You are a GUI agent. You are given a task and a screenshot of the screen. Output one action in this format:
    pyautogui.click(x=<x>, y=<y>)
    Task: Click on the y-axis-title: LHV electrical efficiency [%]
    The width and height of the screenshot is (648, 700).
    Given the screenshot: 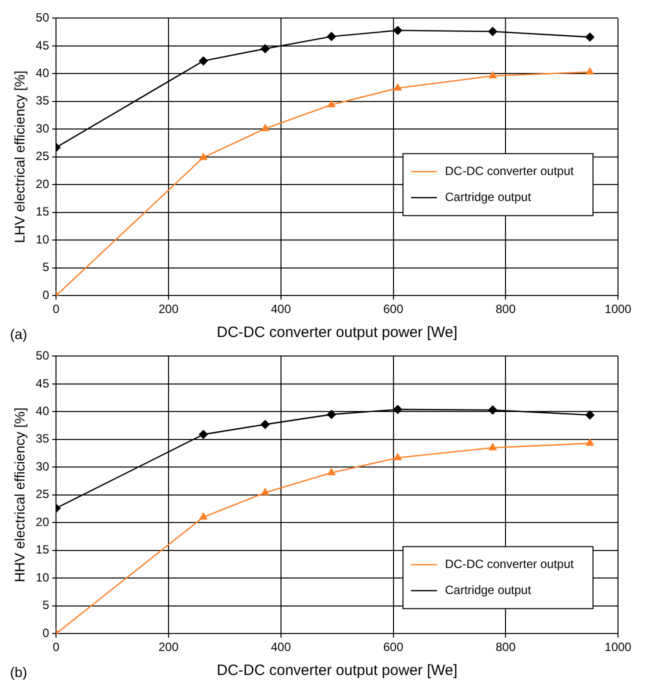 What is the action you would take?
    pyautogui.click(x=19, y=157)
    